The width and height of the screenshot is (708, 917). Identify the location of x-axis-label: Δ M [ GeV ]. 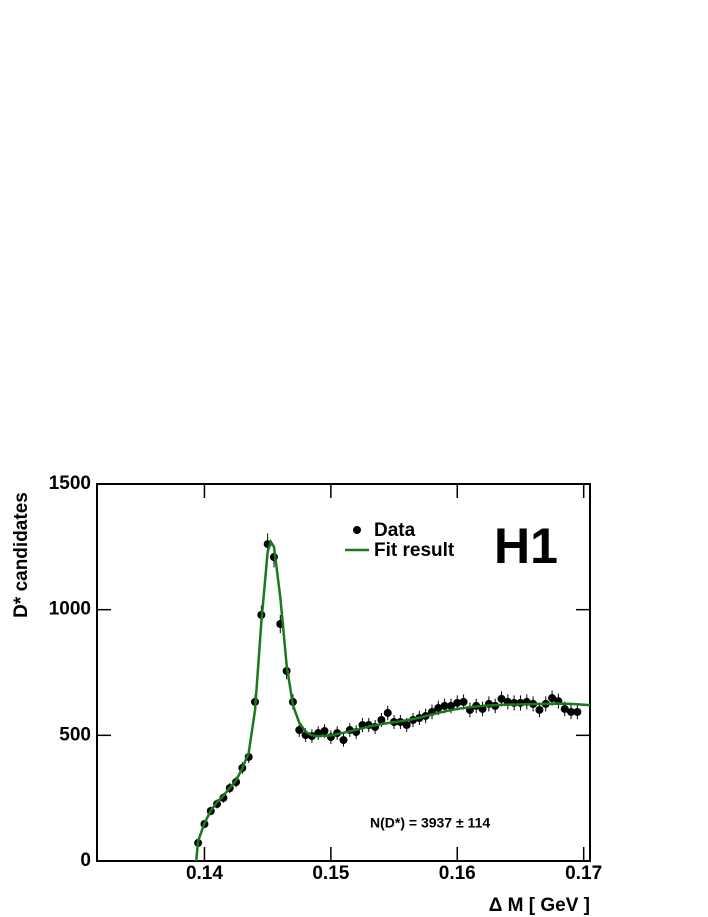
(539, 905).